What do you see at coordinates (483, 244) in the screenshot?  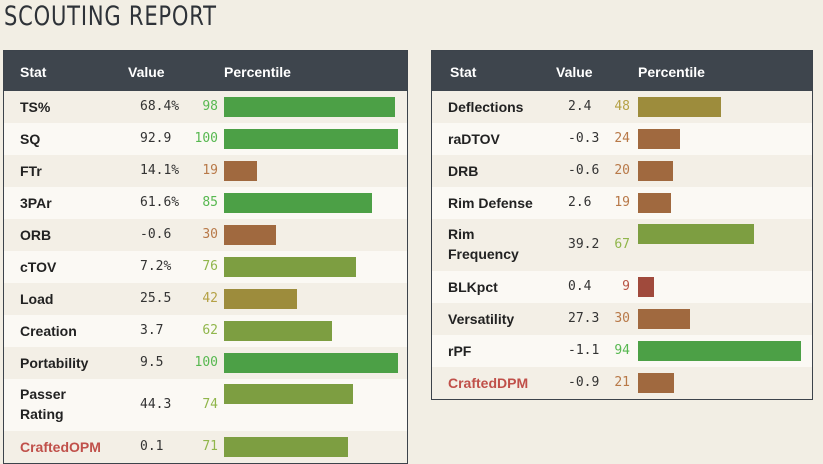 I see `stat-name: Rim Frequency` at bounding box center [483, 244].